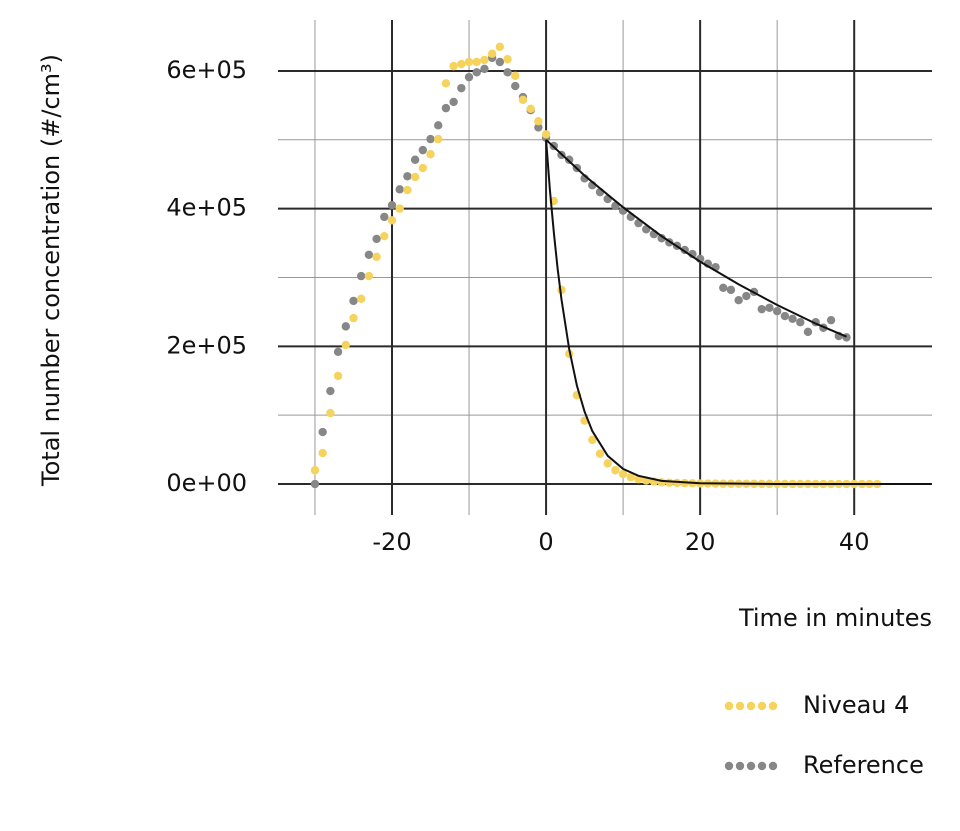 The width and height of the screenshot is (960, 831). Describe the element at coordinates (206, 70) in the screenshot. I see `y-tick-label: 6e+05` at that location.